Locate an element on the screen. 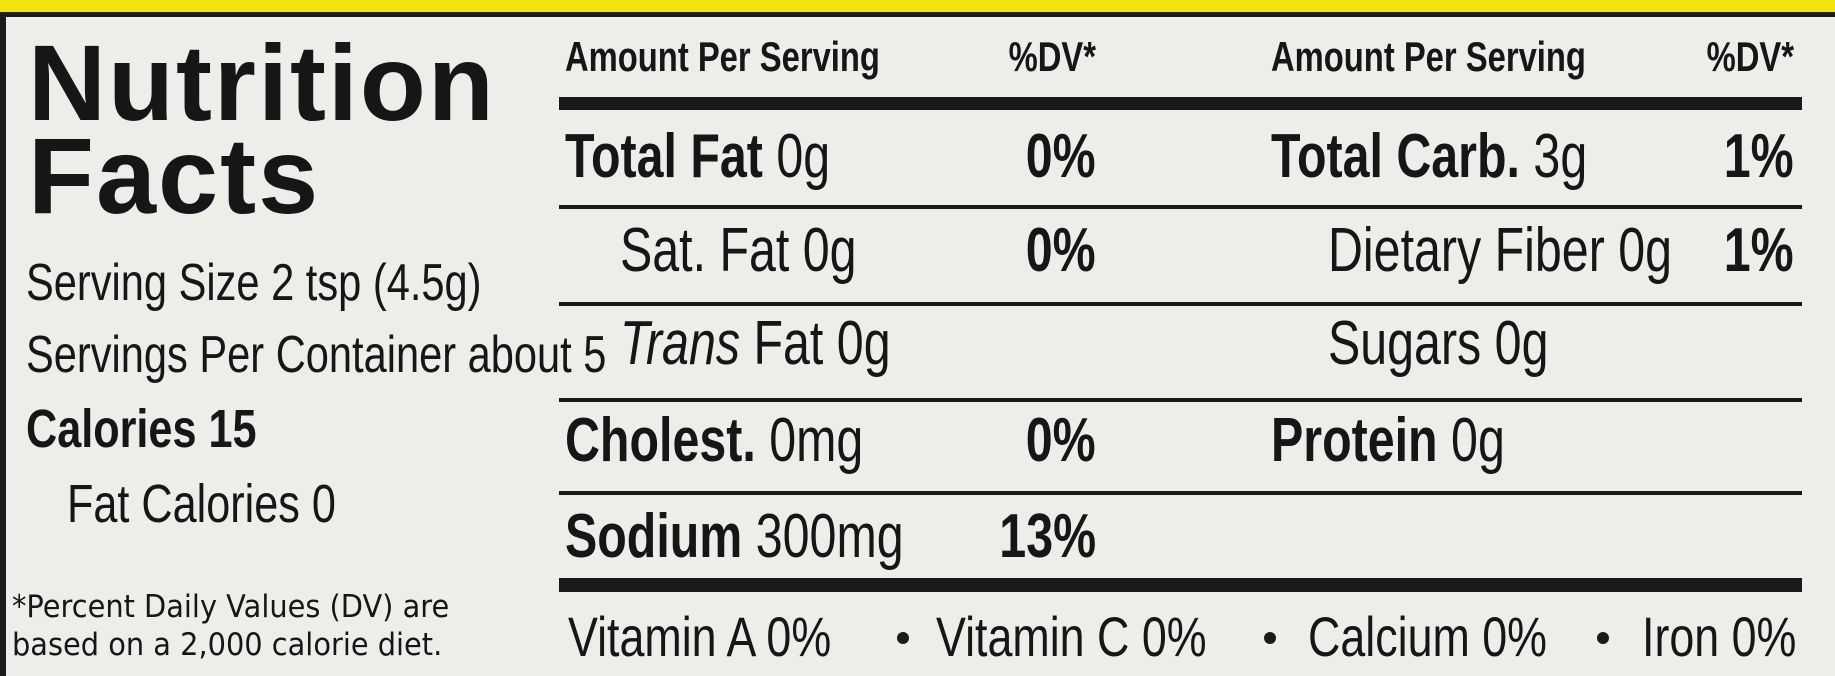 This screenshot has height=676, width=1835. nutrient-row: Trans Fat 0g is located at coordinates (755, 344).